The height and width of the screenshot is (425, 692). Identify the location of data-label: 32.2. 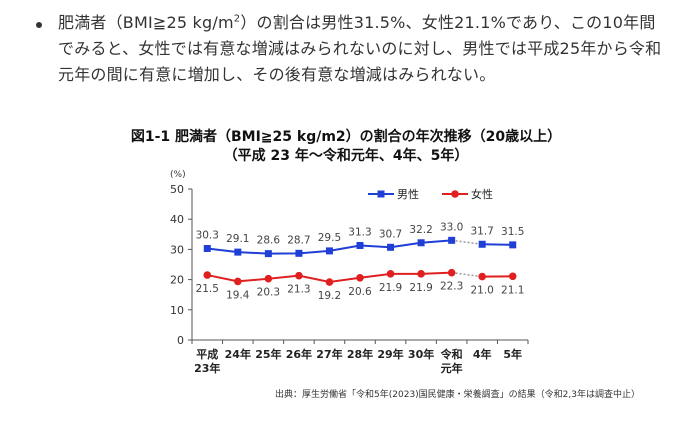
(420, 230).